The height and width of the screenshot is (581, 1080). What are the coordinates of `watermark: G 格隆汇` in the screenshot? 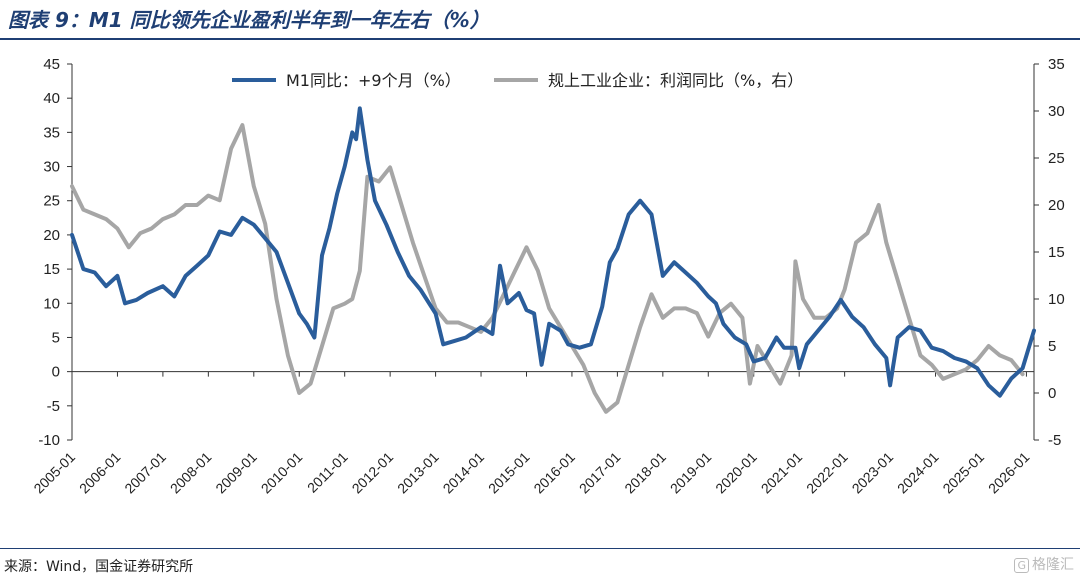 It's located at (1044, 564).